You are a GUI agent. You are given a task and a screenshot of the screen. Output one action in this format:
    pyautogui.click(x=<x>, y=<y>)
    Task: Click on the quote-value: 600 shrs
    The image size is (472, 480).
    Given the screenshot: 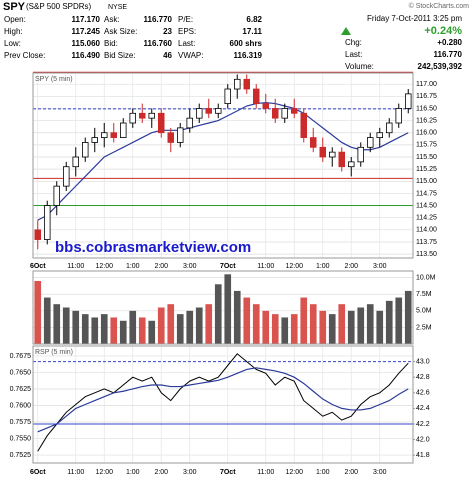 What is the action you would take?
    pyautogui.click(x=246, y=43)
    